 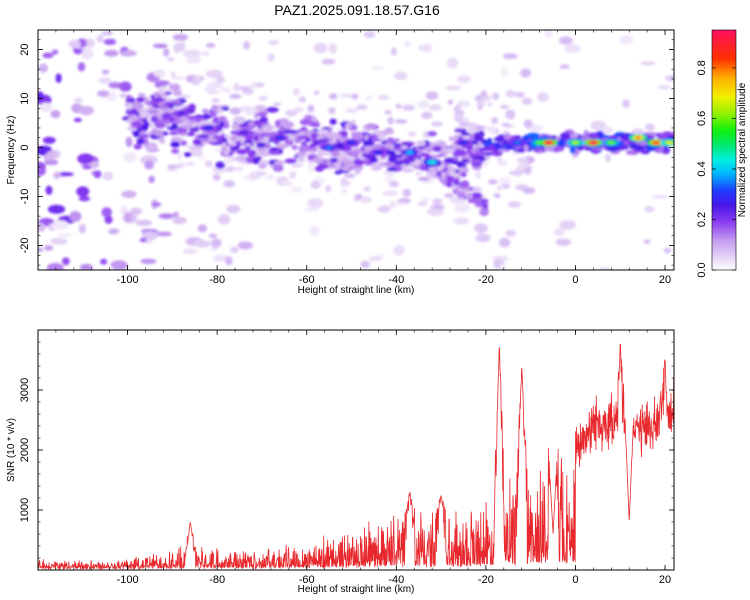 What do you see at coordinates (25, 98) in the screenshot?
I see `y-tick-label: 10` at bounding box center [25, 98].